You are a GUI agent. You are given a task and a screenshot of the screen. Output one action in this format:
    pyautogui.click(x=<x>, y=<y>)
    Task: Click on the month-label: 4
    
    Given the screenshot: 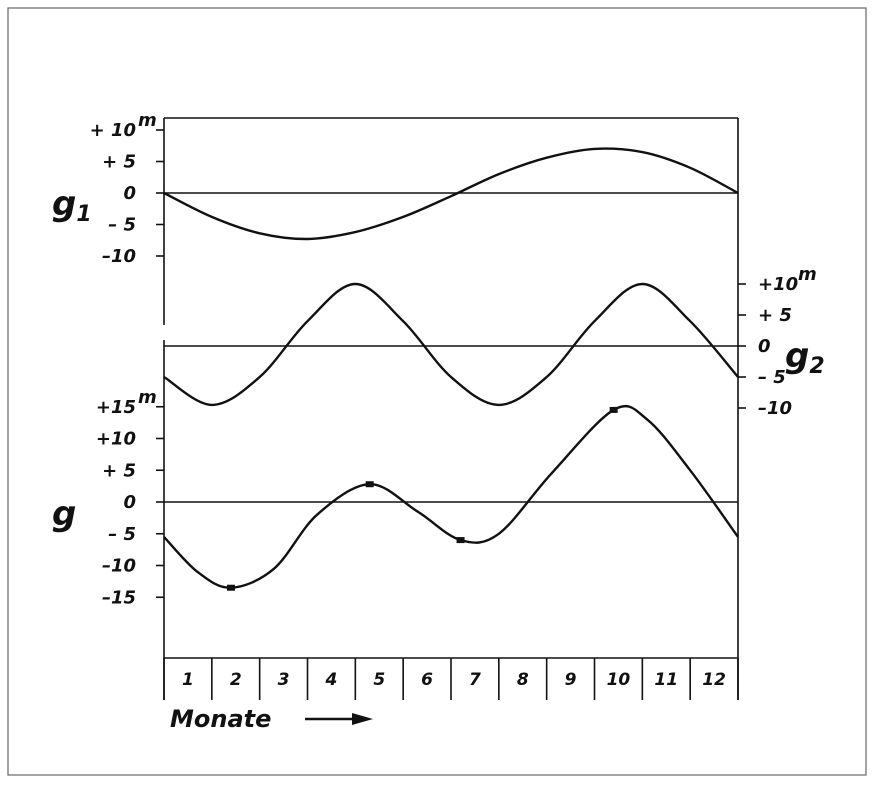 What is the action you would take?
    pyautogui.click(x=330, y=680)
    